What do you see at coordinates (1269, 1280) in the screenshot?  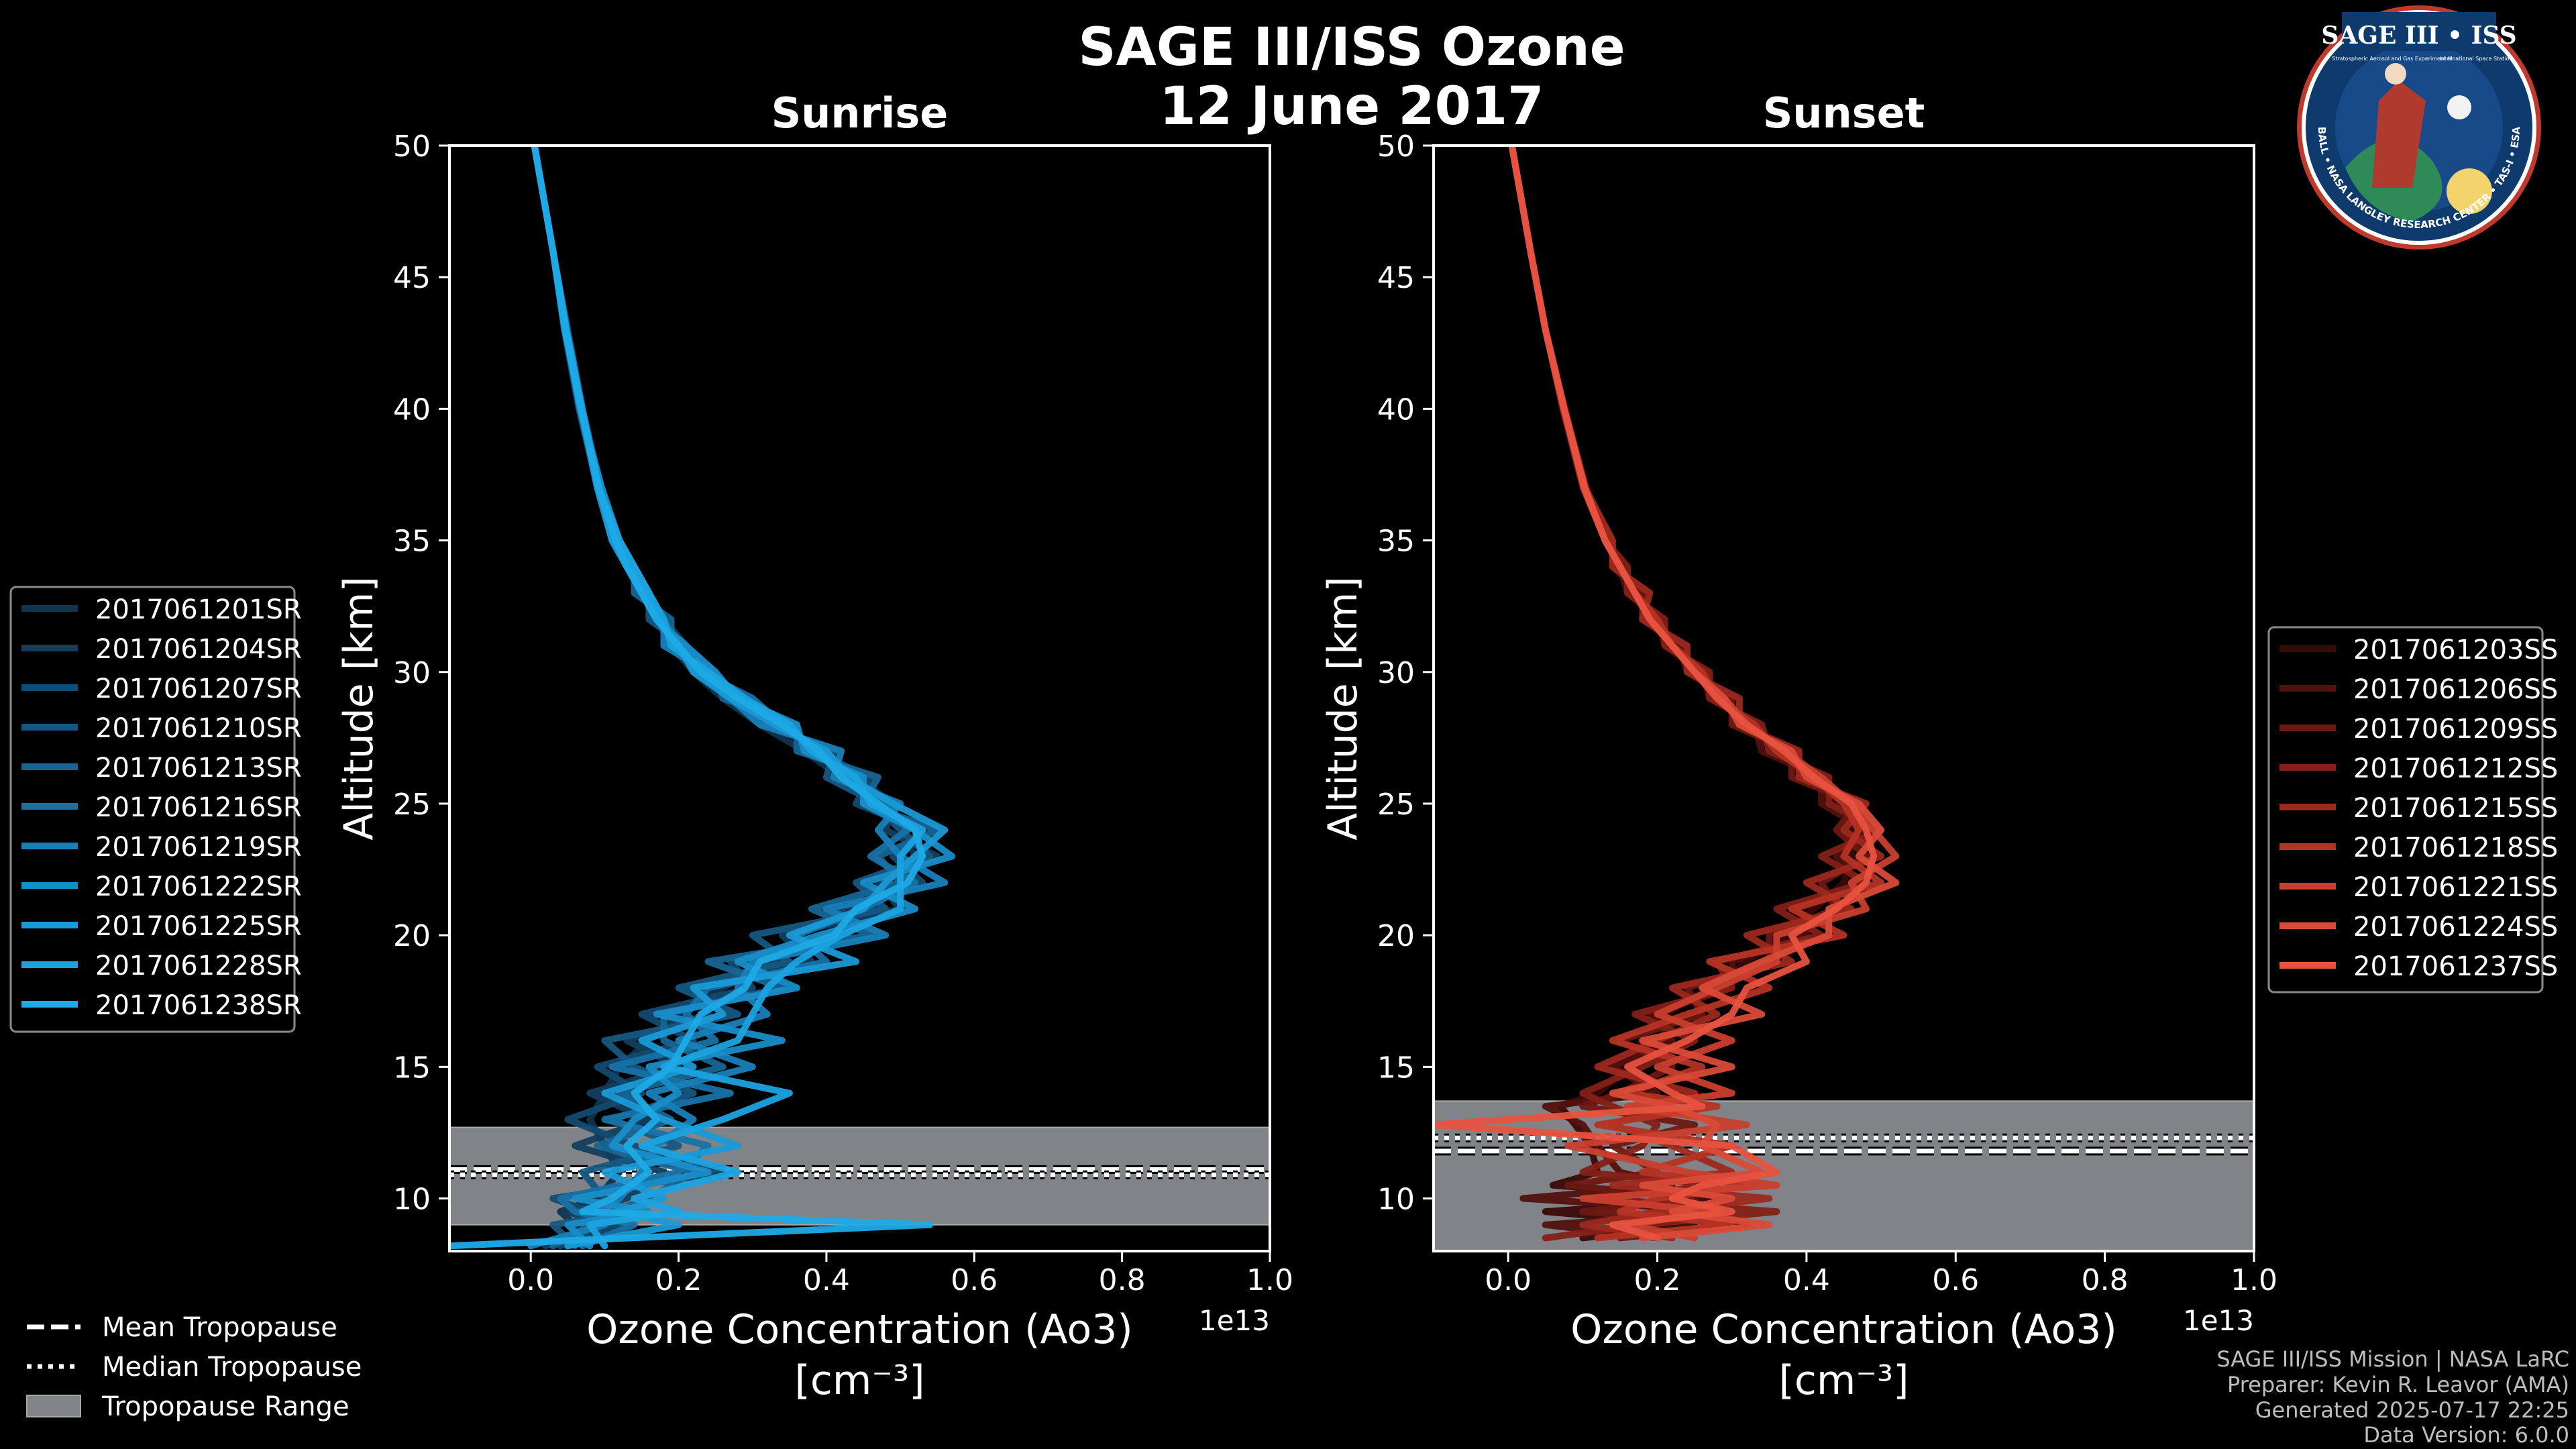 I see `sunrise-xtick-label: 1.0` at bounding box center [1269, 1280].